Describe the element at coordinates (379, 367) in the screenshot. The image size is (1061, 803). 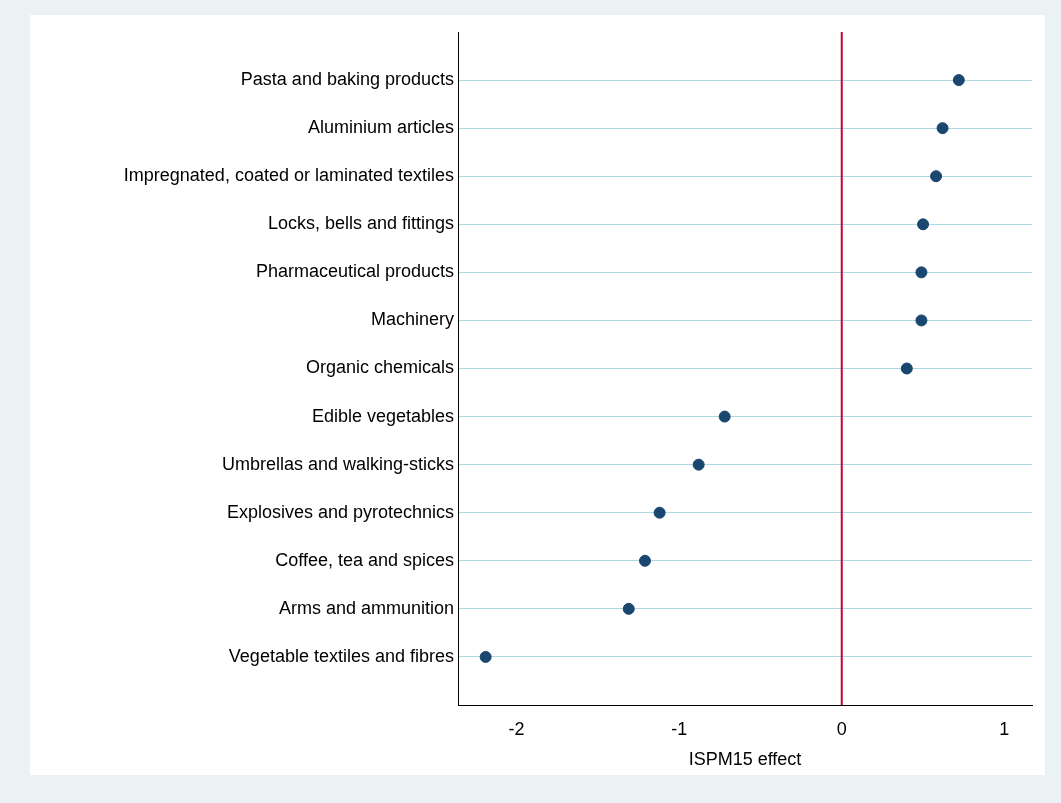
I see `y-tick-label: Organic chemicals` at that location.